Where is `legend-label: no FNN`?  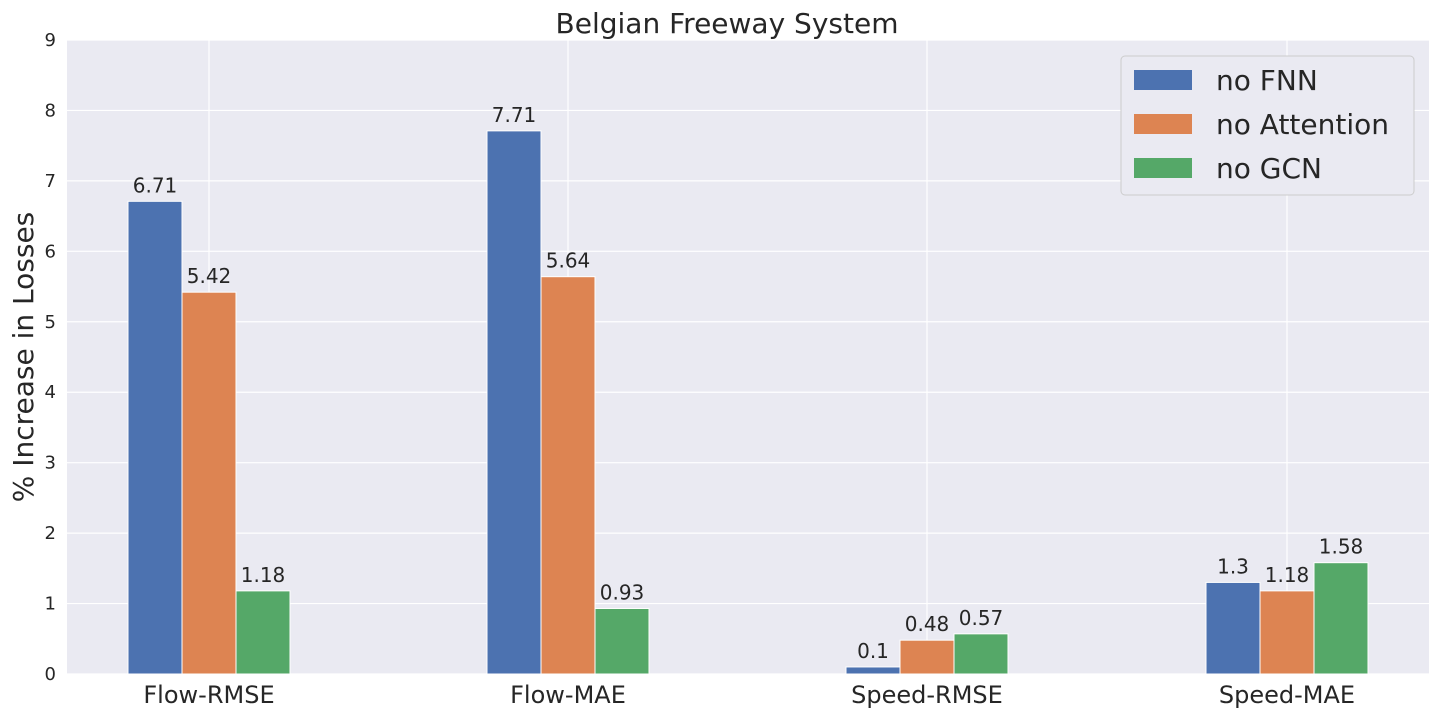 legend-label: no FNN is located at coordinates (1267, 80).